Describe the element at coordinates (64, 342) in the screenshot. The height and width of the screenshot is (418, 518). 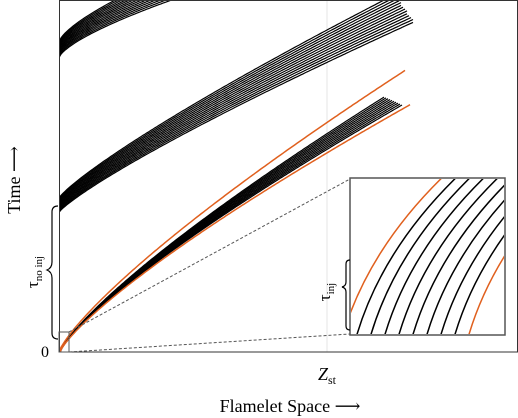
I see `zoom-box` at that location.